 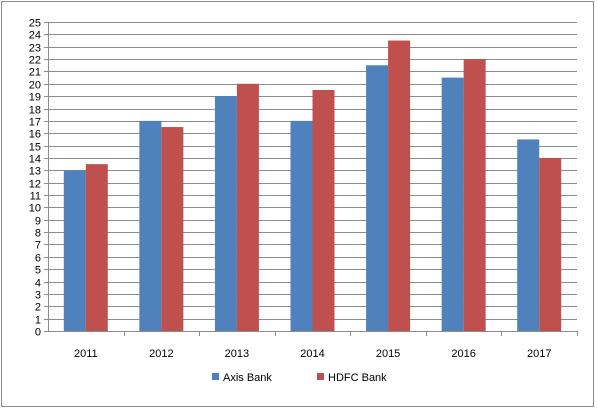 I want to click on legend: Axis Bank HDFC Bank, so click(x=299, y=378).